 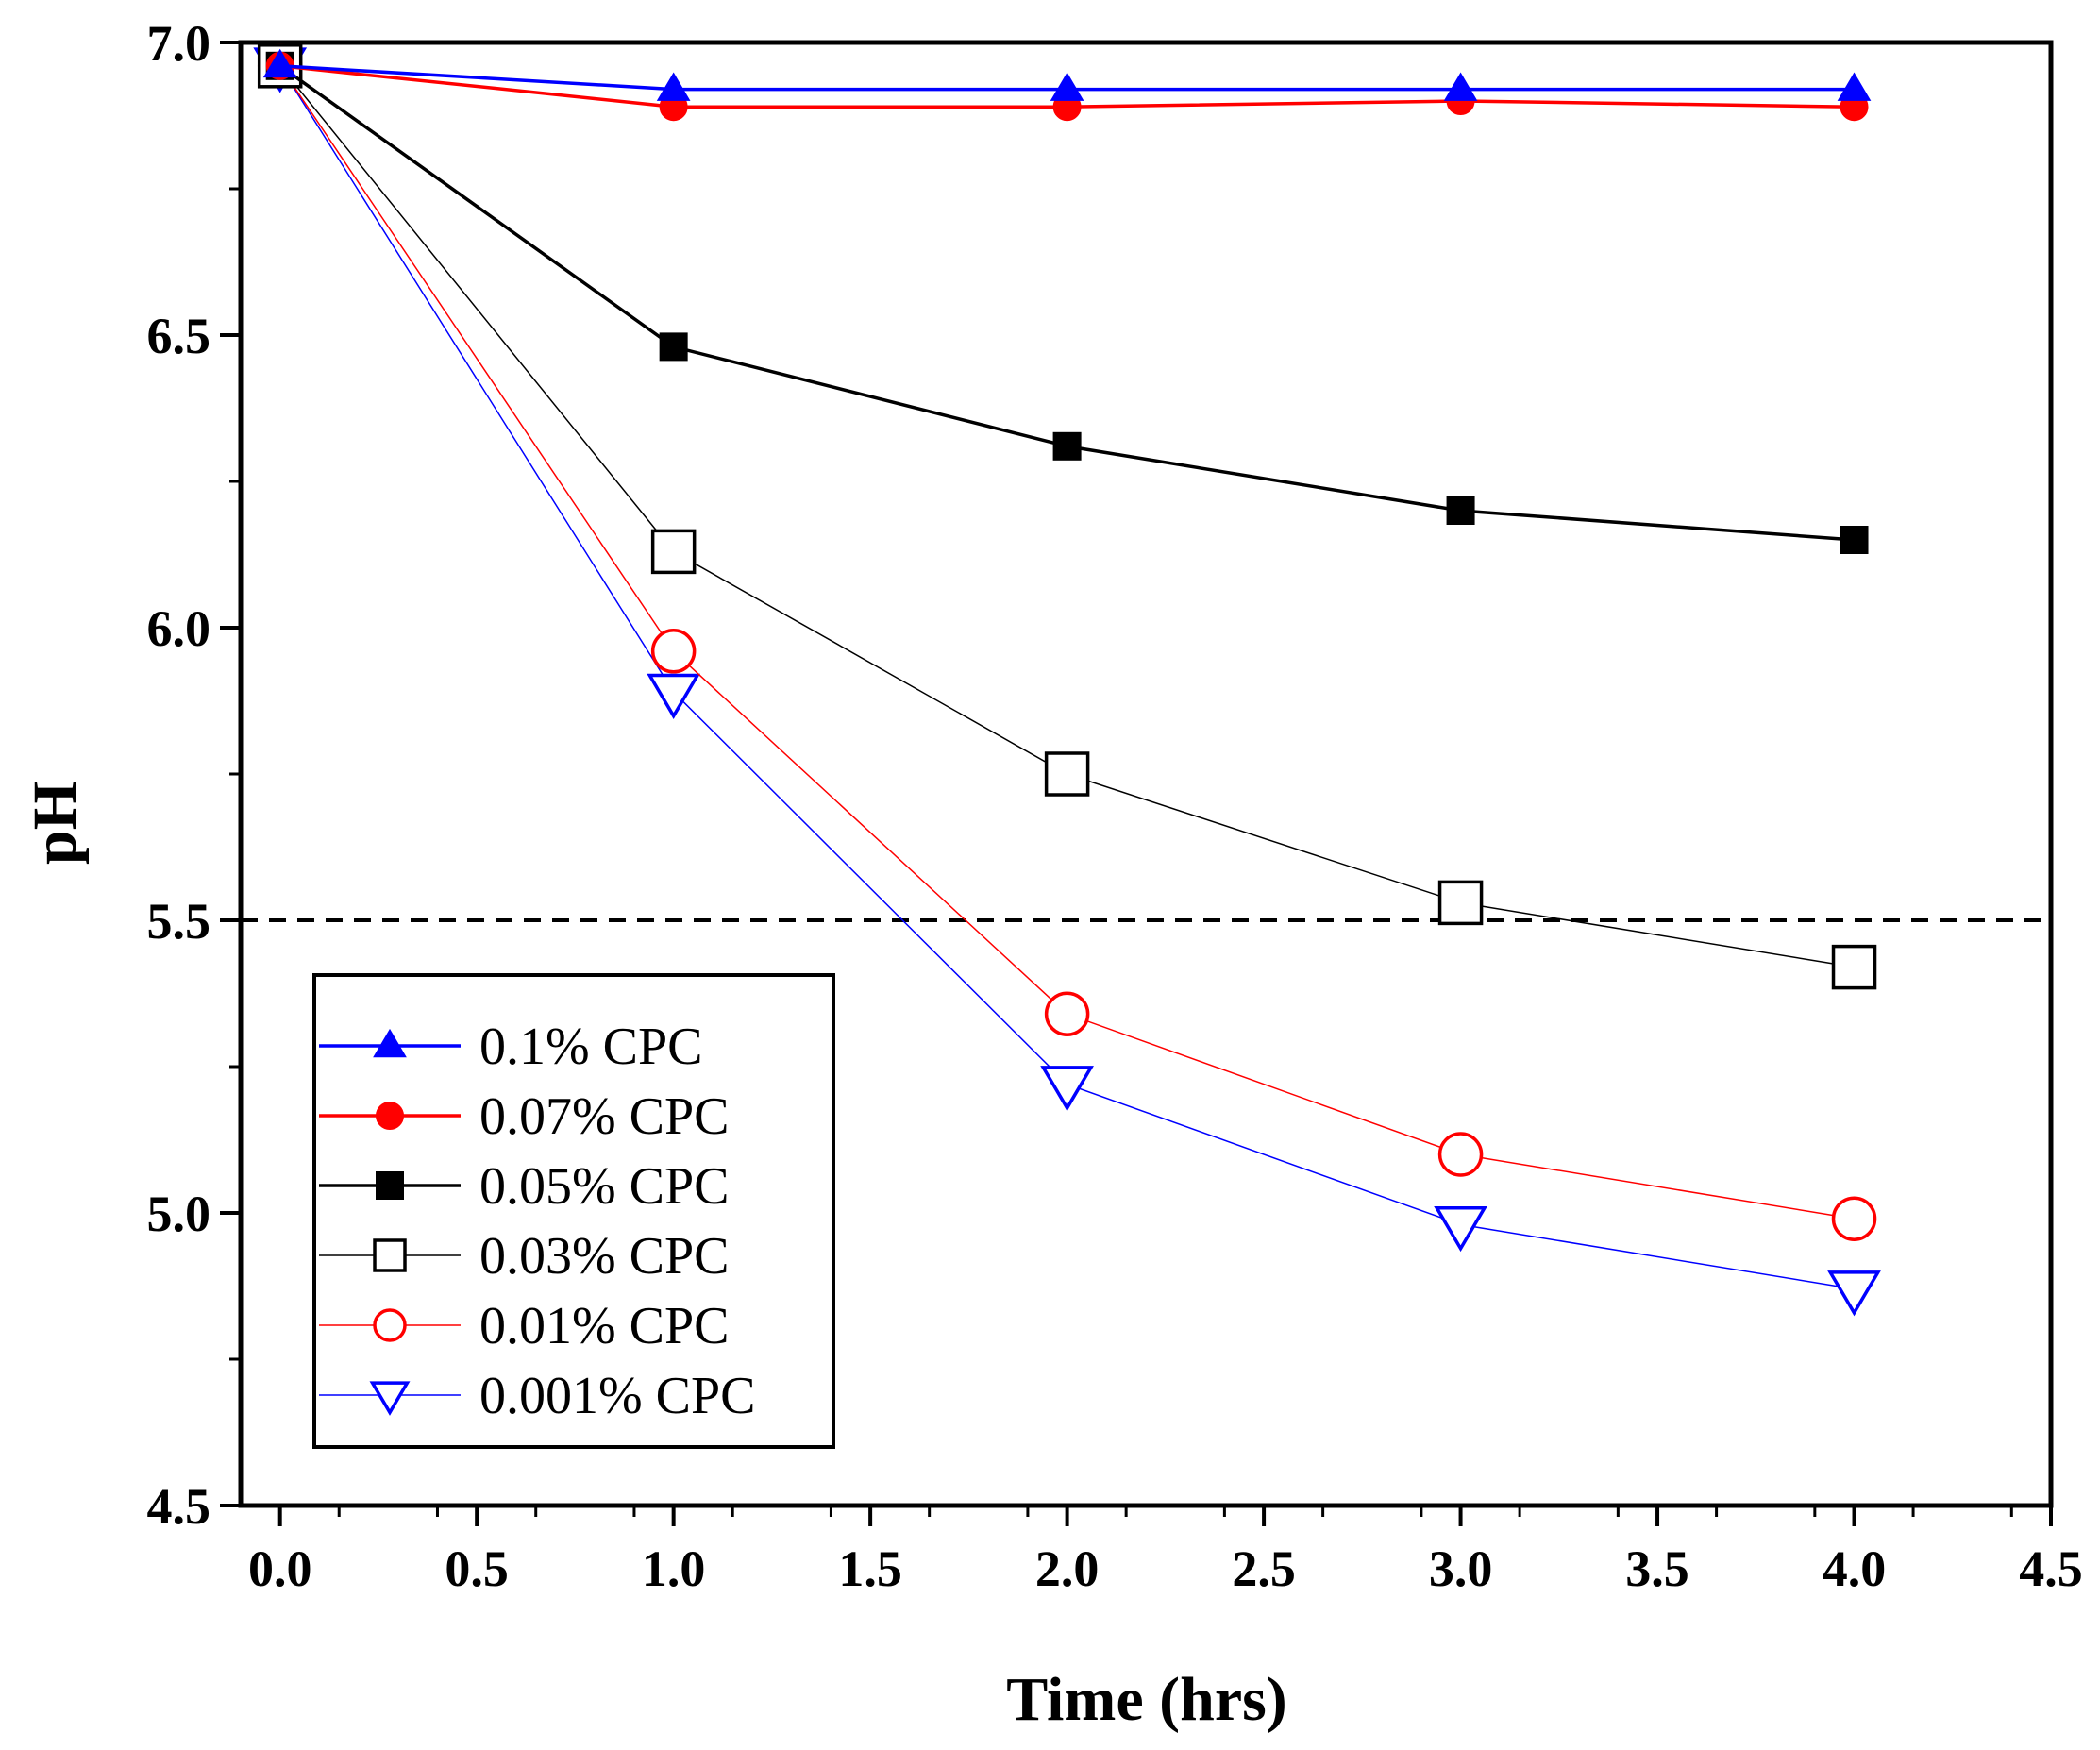 What do you see at coordinates (179, 336) in the screenshot?
I see `y-tick-label: 6.5` at bounding box center [179, 336].